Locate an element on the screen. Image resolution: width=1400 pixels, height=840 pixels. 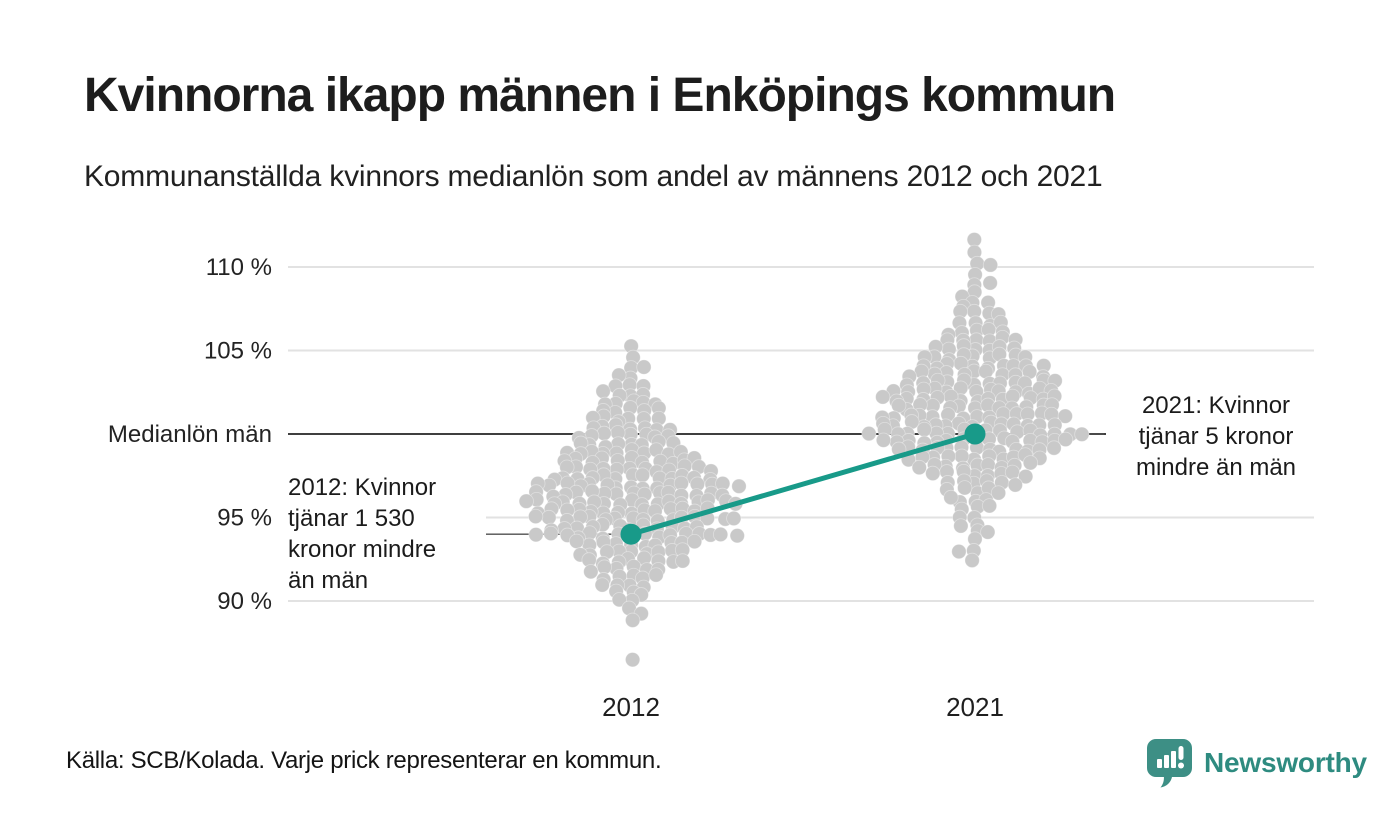
highlight-dot-2012 is located at coordinates (631, 534).